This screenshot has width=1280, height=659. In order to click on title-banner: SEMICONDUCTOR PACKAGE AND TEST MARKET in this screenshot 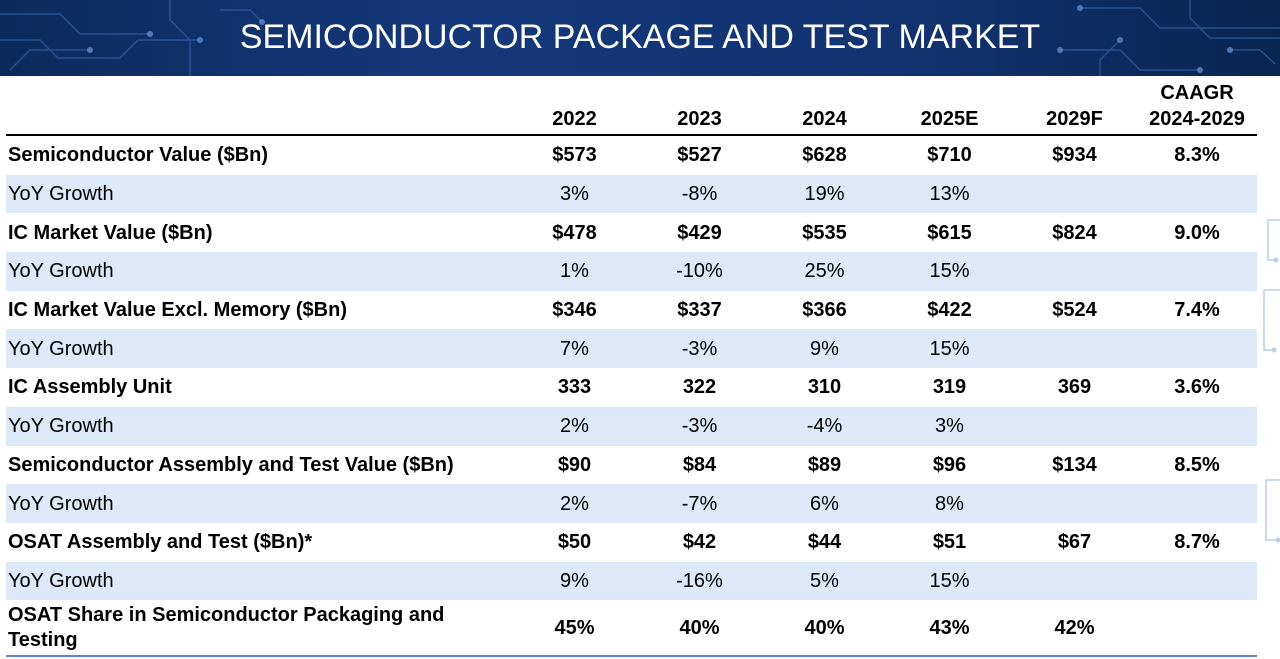, I will do `click(640, 38)`.